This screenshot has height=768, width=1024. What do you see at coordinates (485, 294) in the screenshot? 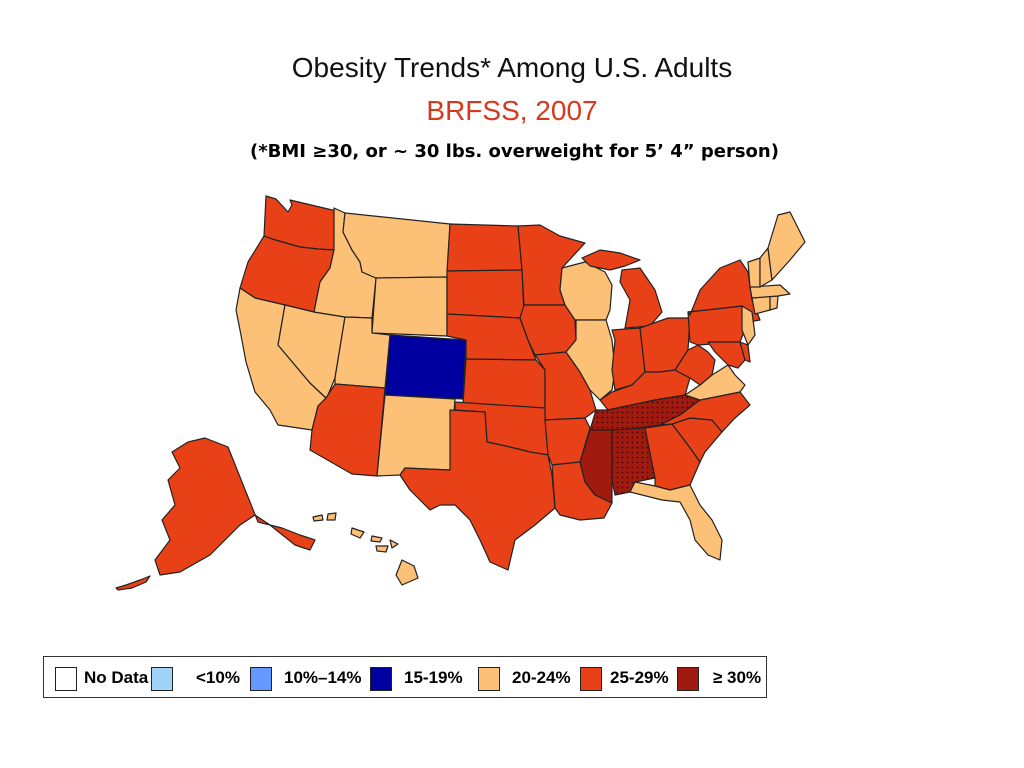
I see `state-sd` at bounding box center [485, 294].